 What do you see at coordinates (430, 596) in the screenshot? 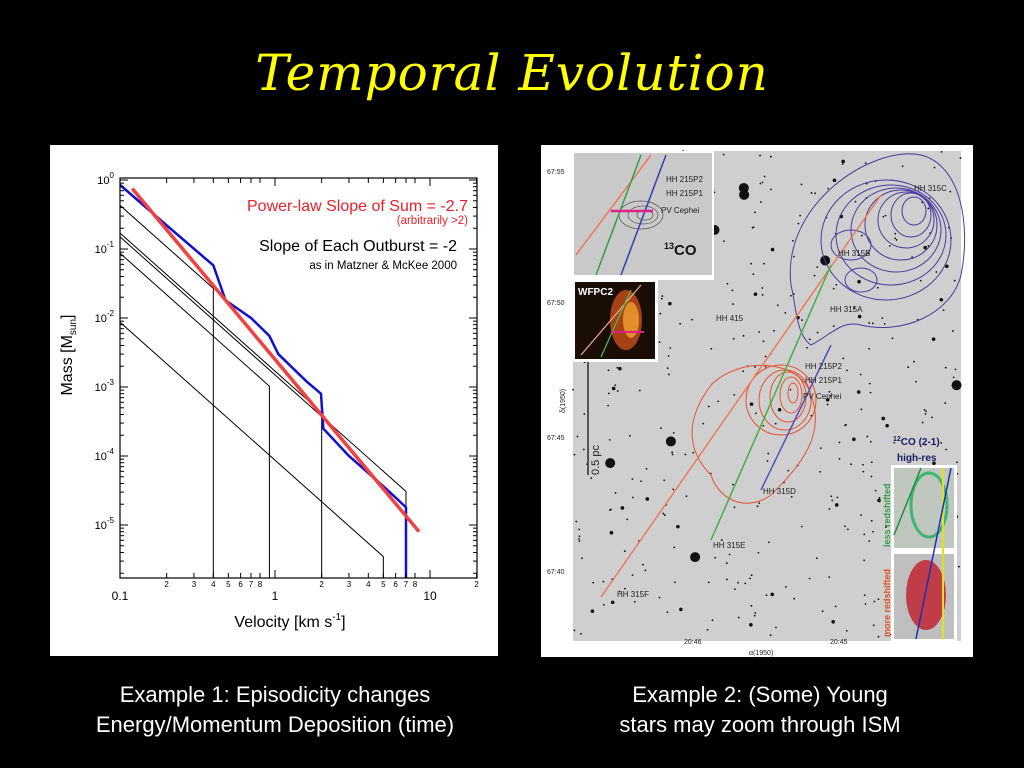
I see `x-tick-label: 10` at bounding box center [430, 596].